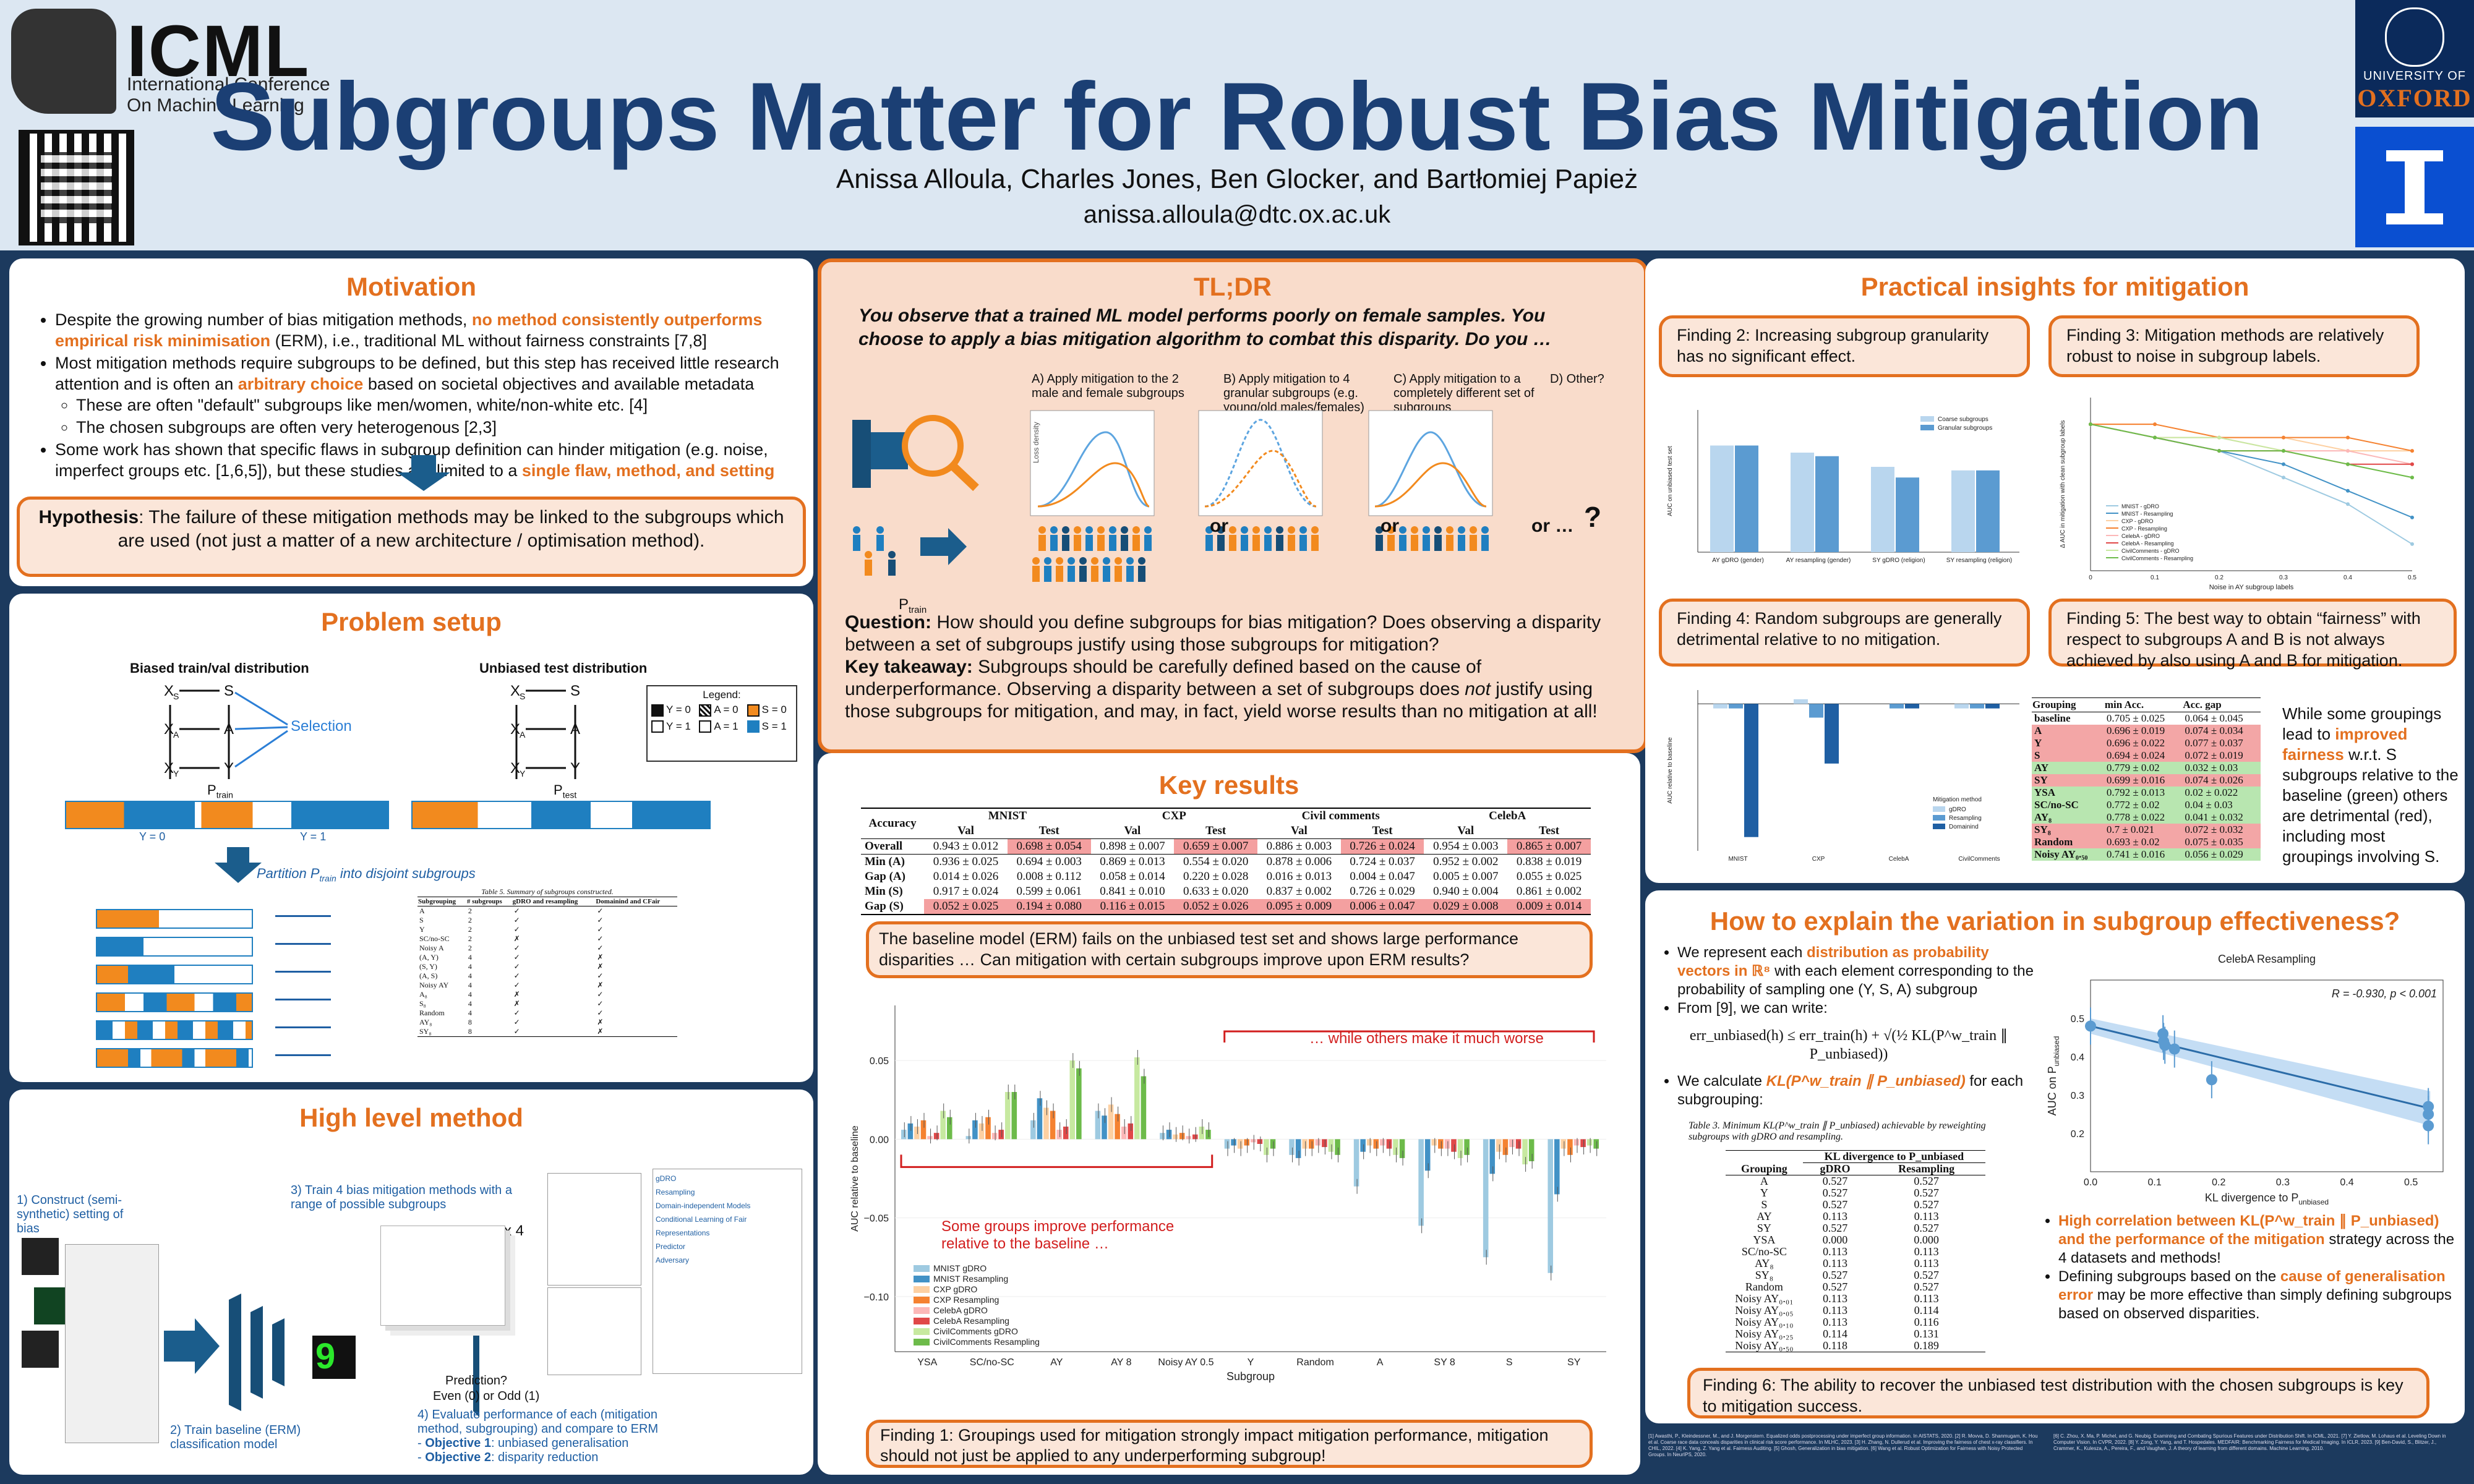  Describe the element at coordinates (2146, 731) in the screenshot. I see `table-row: A 0.696 ± 0.019 0.074 ± 0.034` at that location.